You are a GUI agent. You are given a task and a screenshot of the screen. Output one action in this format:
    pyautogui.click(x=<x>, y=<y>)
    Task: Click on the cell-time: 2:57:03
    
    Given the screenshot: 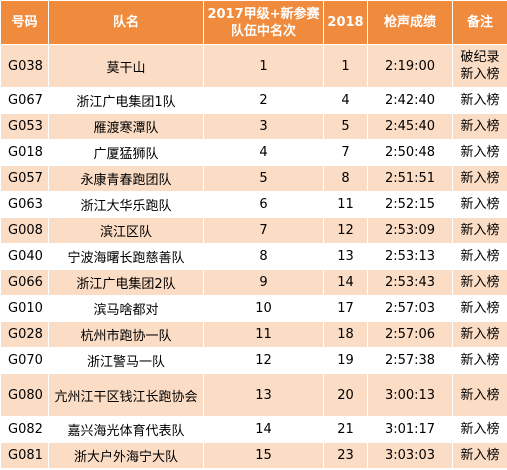 What is the action you would take?
    pyautogui.click(x=410, y=308)
    